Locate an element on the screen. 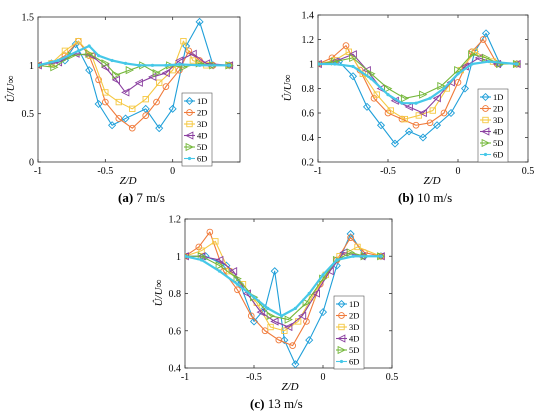 This screenshot has width=550, height=412. x-tick-label-1-3: 0.5 is located at coordinates (528, 171).